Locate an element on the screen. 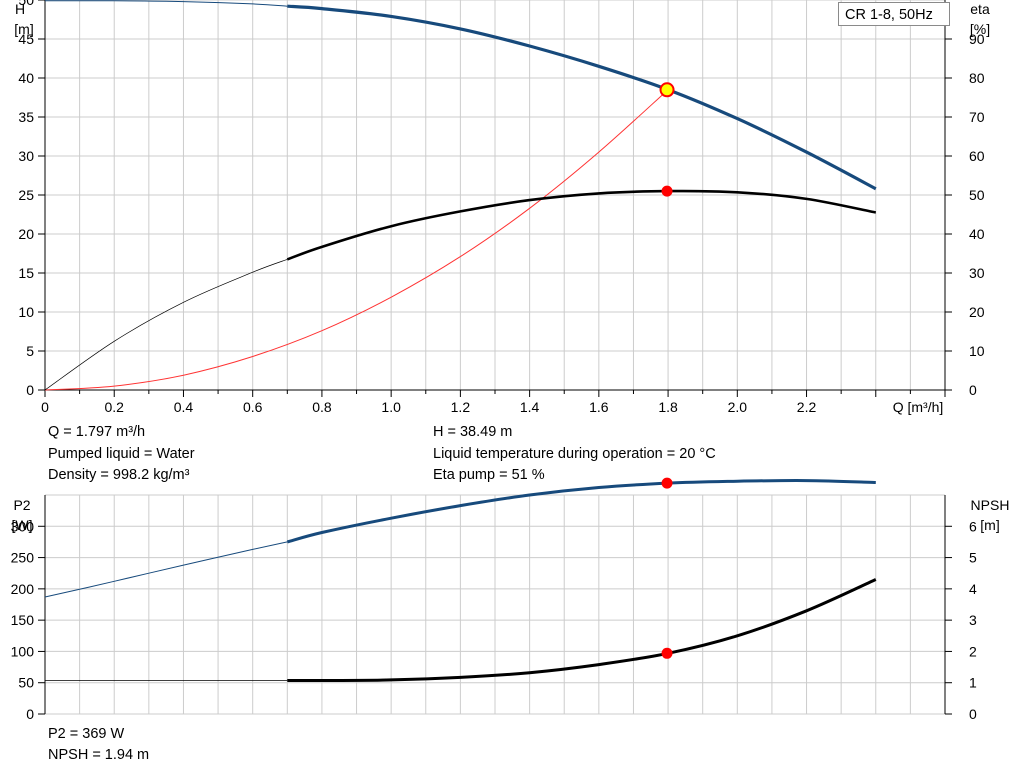 The image size is (1024, 781). y2-tick-label: 70 is located at coordinates (977, 117).